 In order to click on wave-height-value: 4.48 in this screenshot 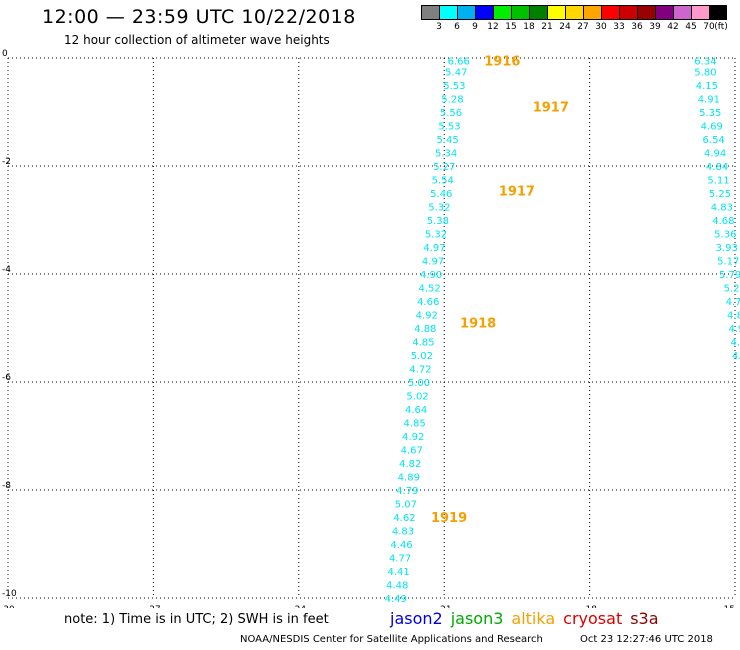, I will do `click(397, 586)`.